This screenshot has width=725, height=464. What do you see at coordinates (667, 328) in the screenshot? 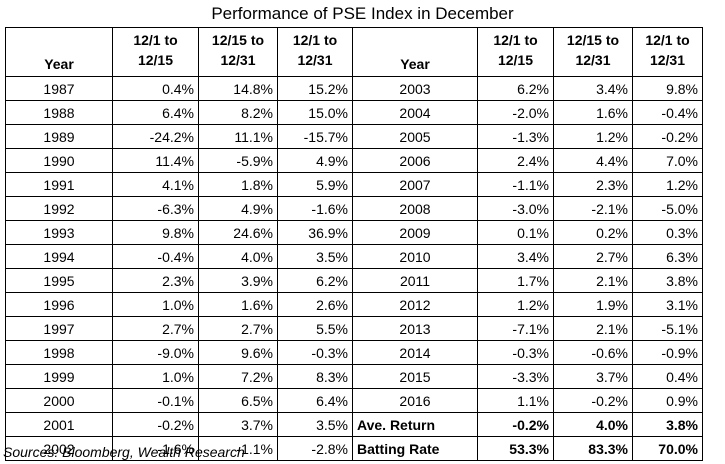
I see `dec-1-31-cell: -5.1%` at bounding box center [667, 328].